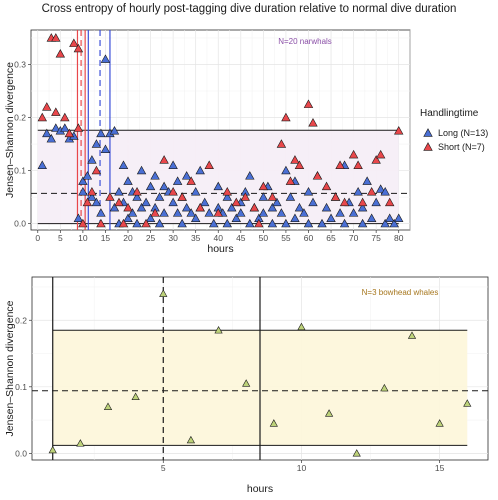  What do you see at coordinates (219, 238) in the screenshot?
I see `x-tick-label: 40` at bounding box center [219, 238].